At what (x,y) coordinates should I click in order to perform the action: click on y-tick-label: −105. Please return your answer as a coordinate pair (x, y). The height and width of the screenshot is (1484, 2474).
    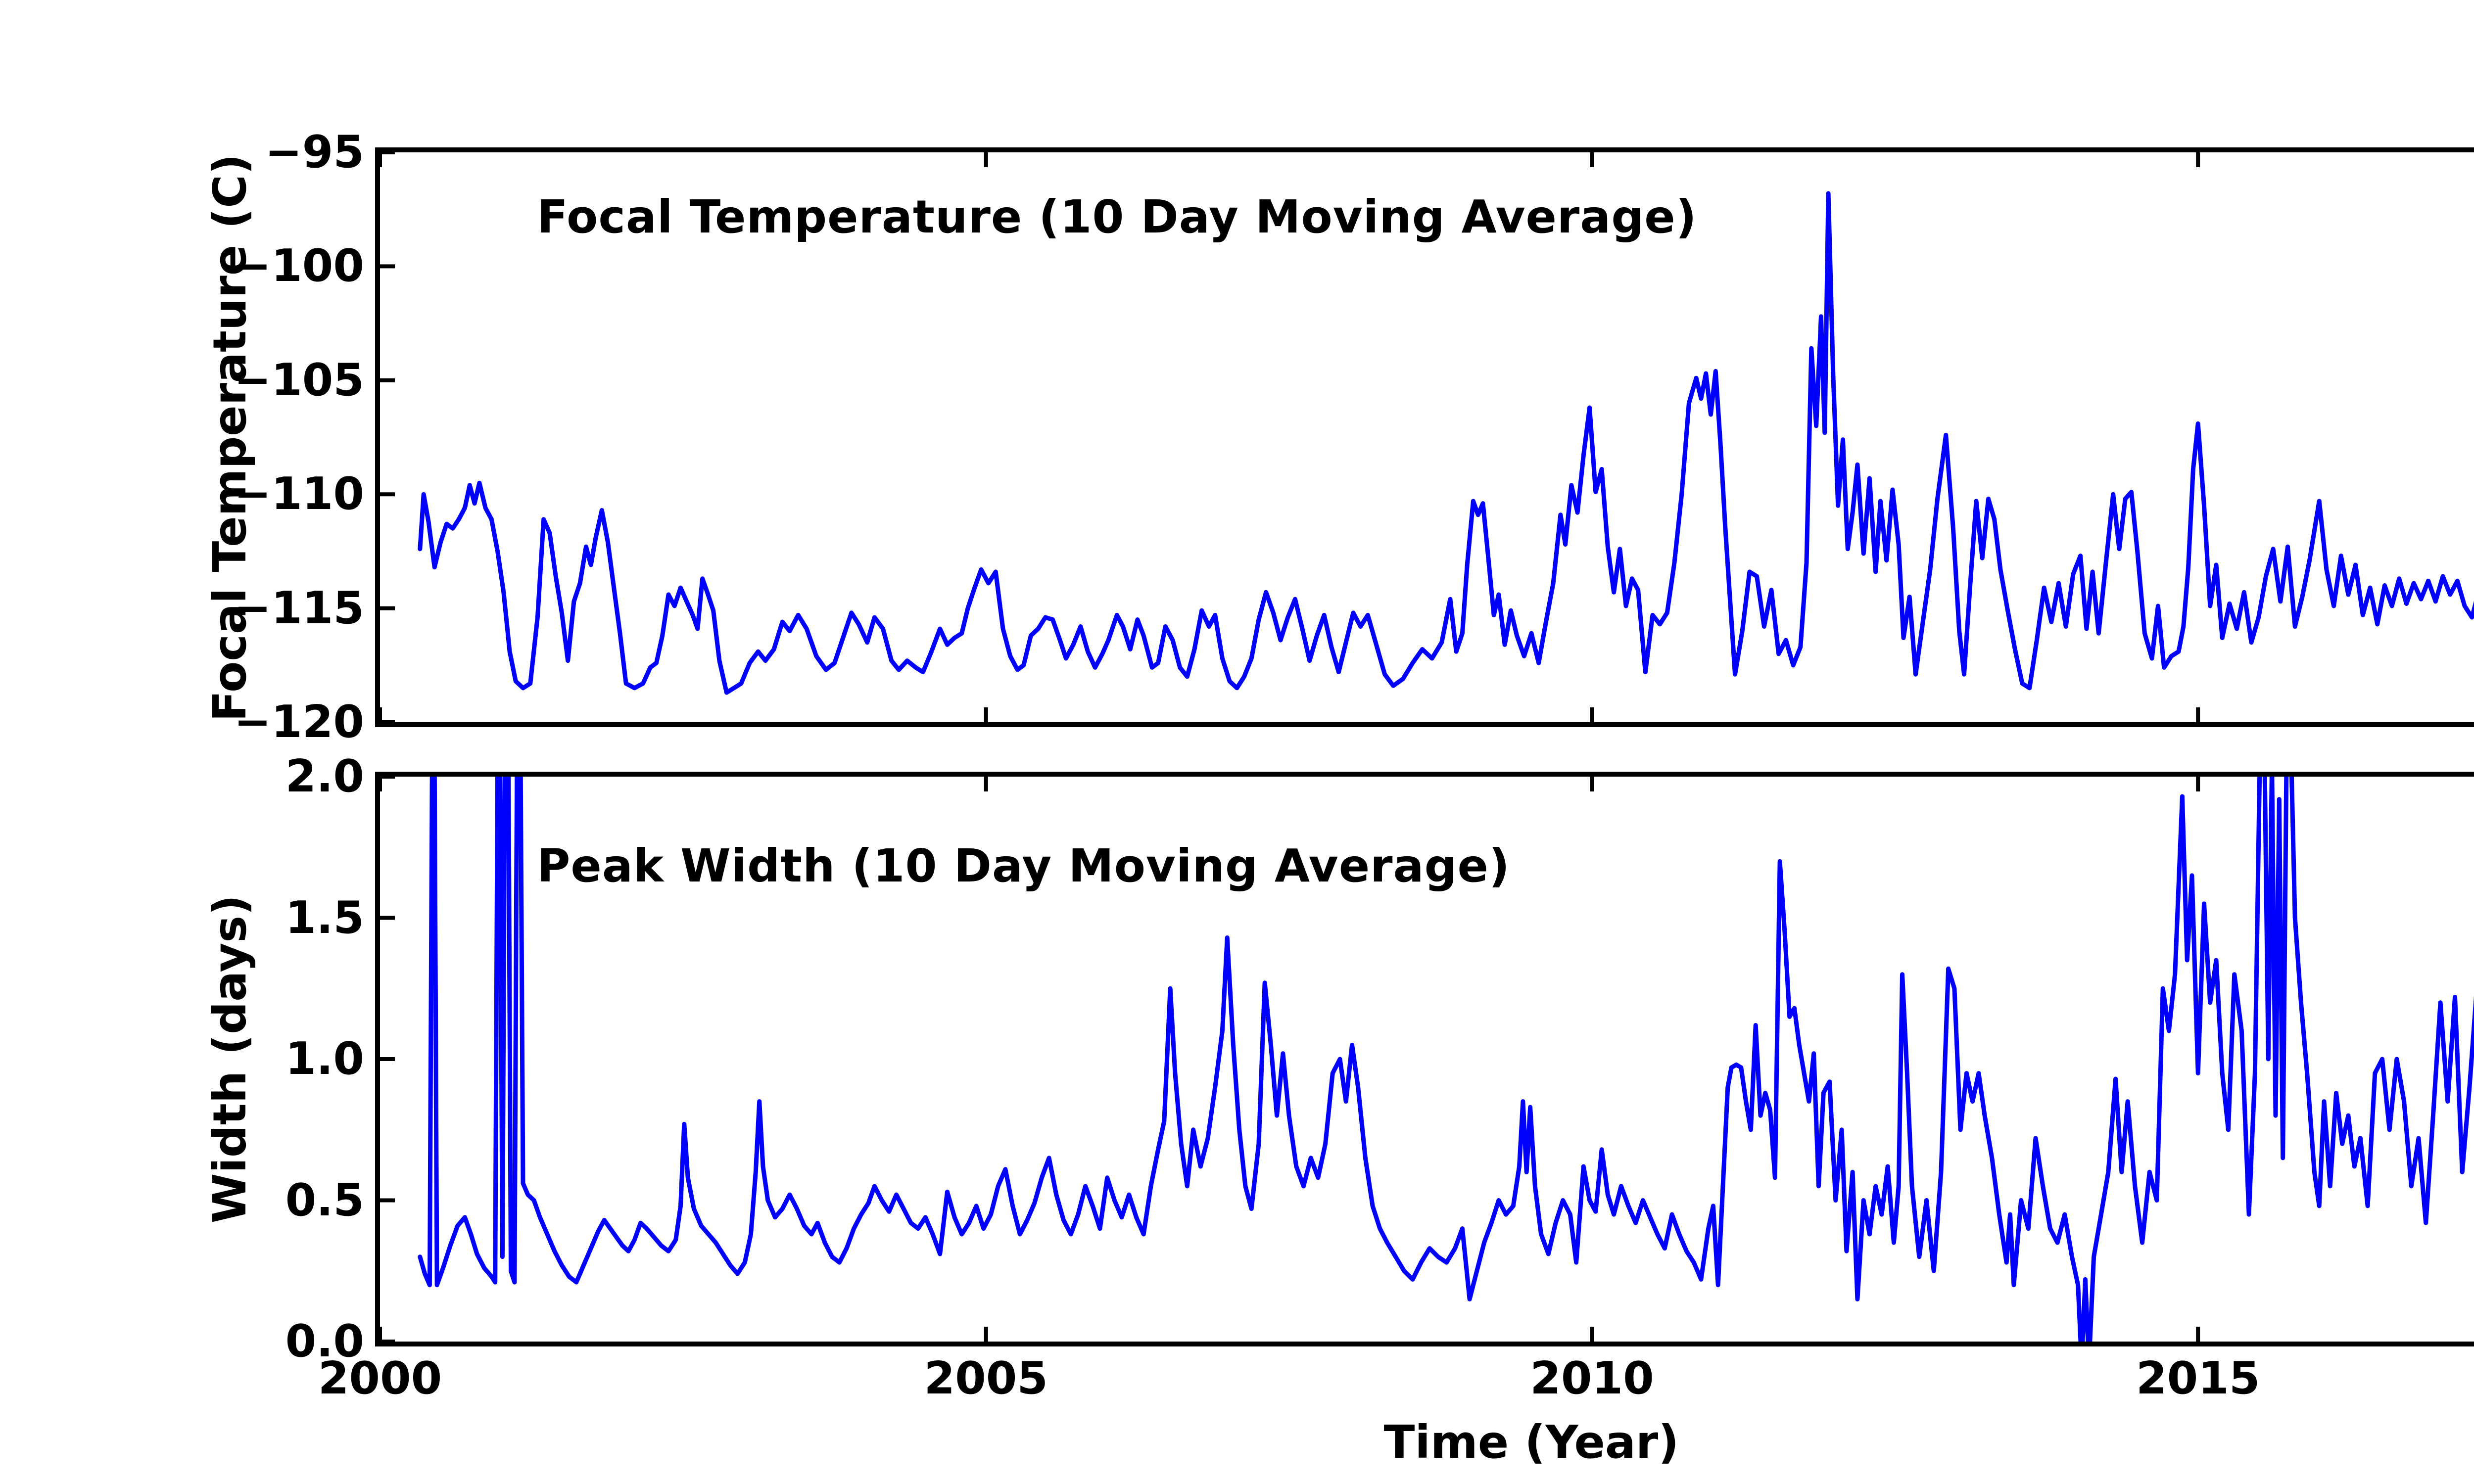
    Looking at the image, I should click on (299, 380).